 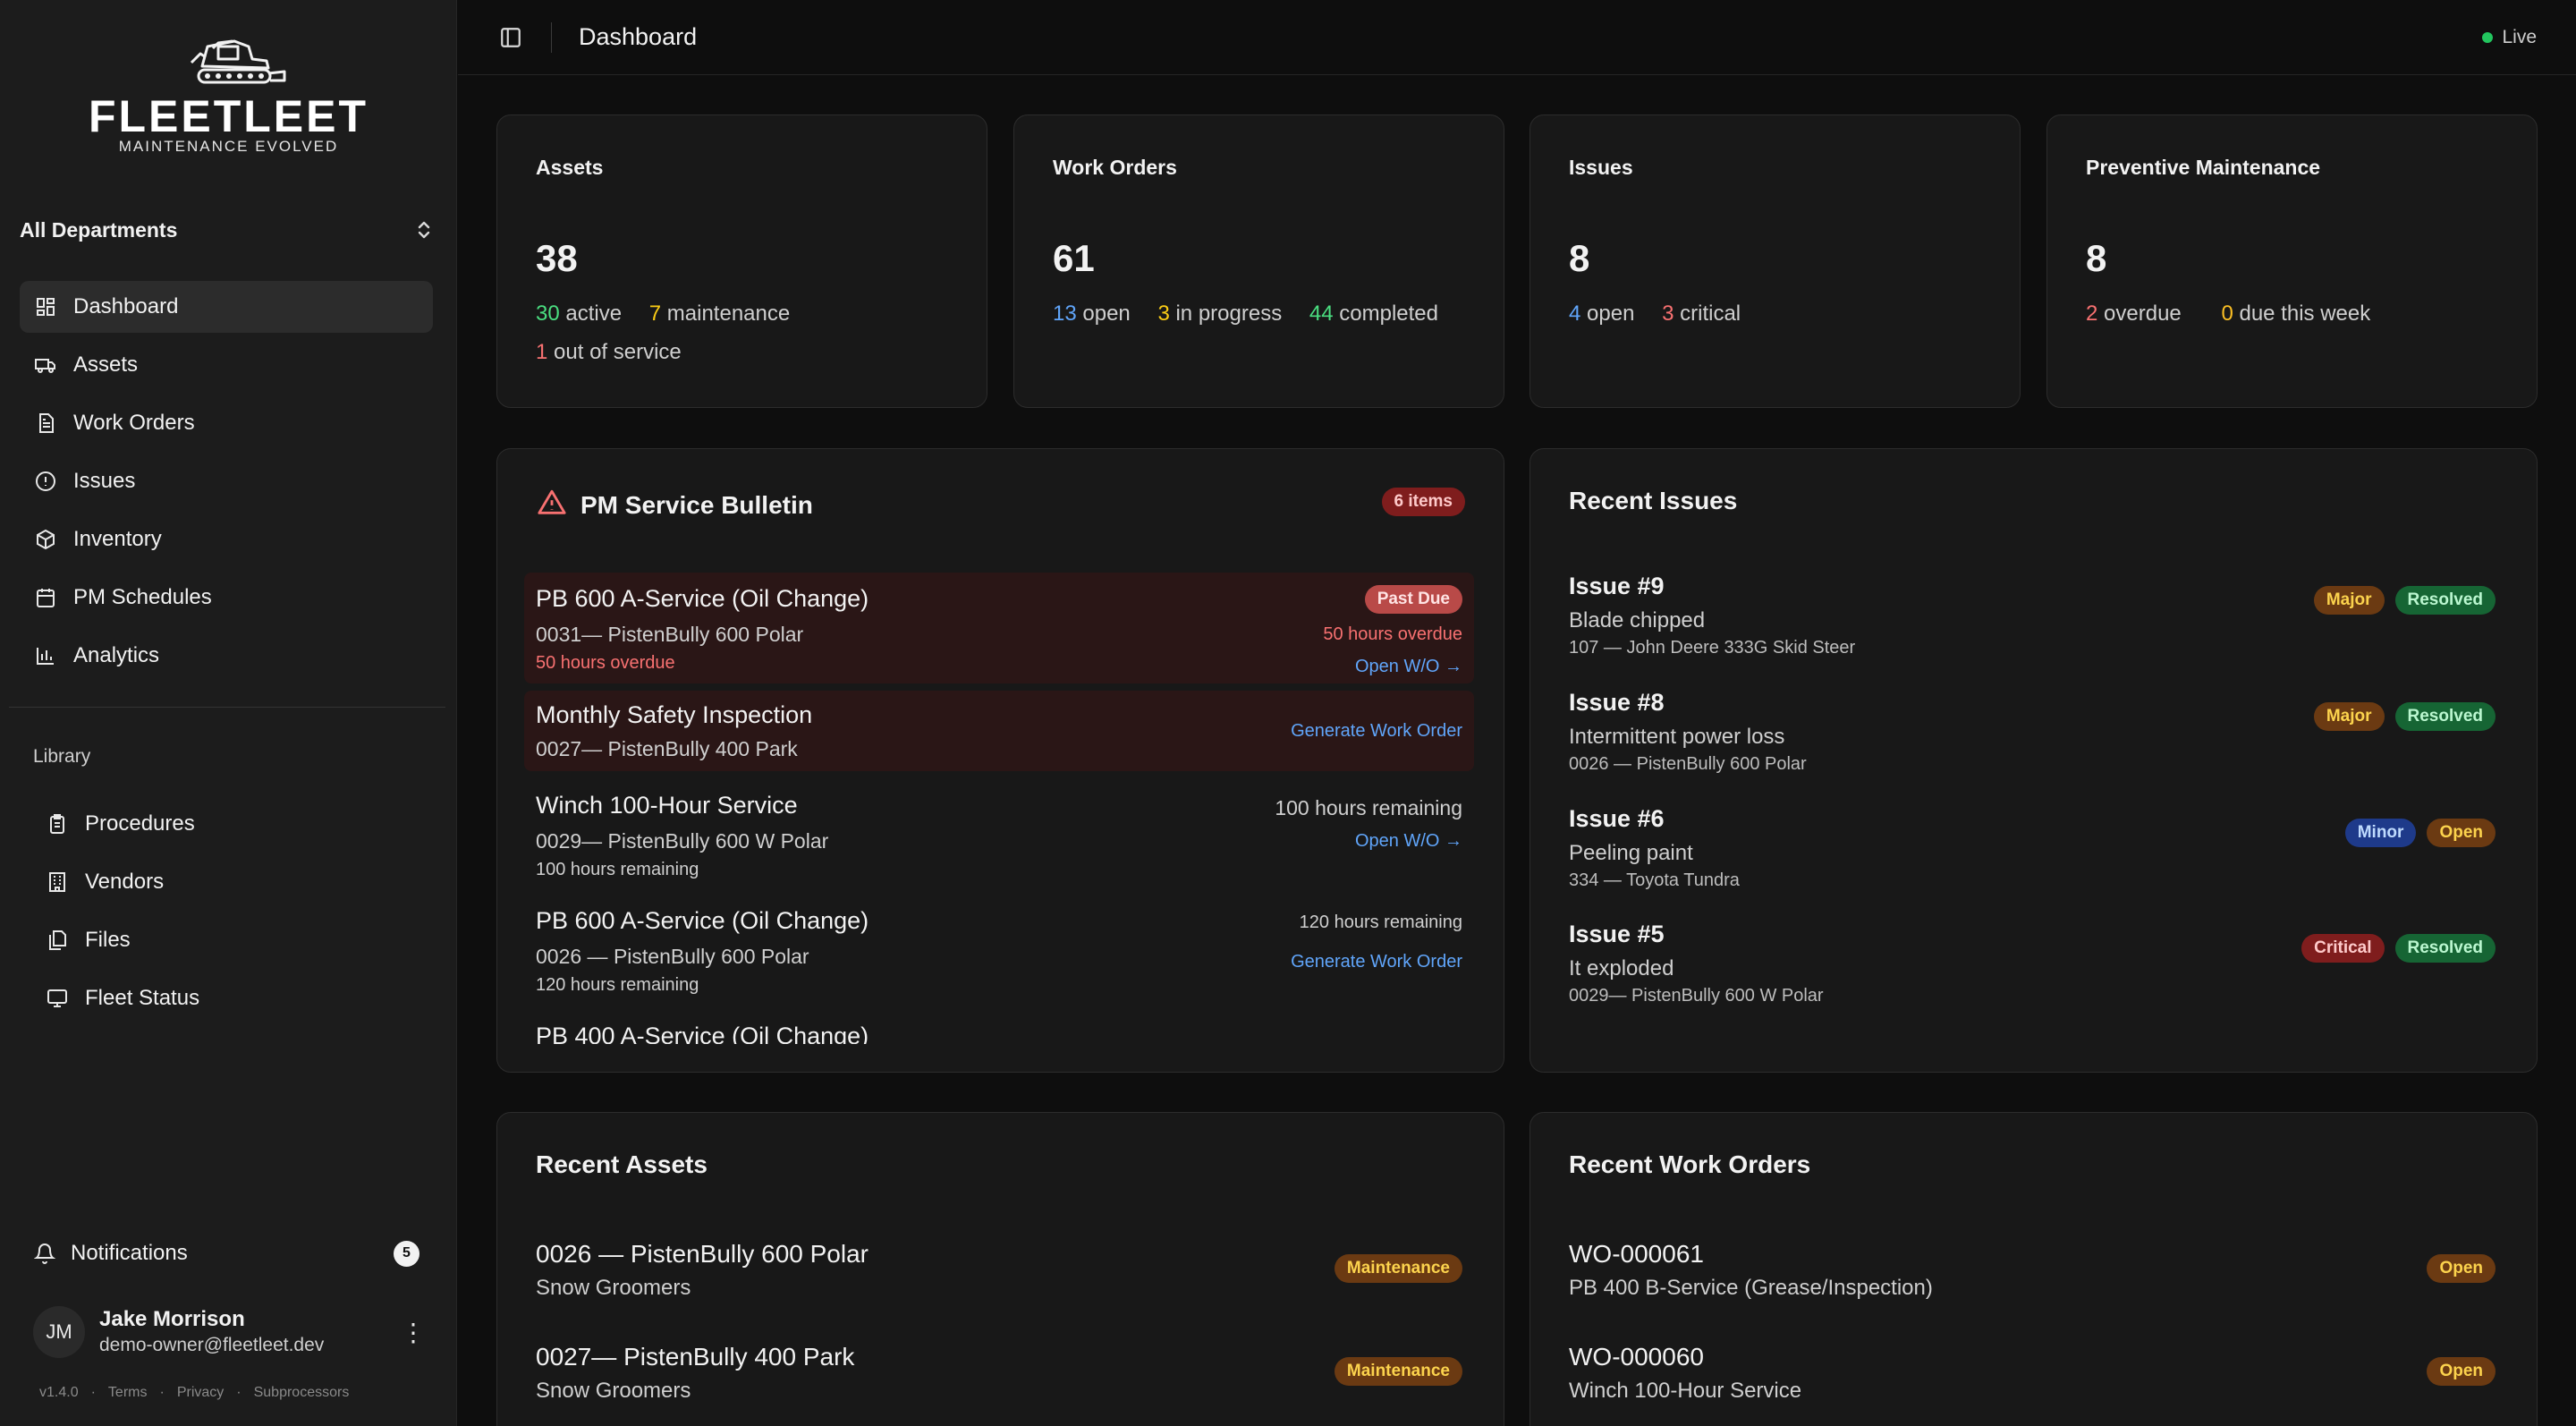 I want to click on bulletin-item: PB 400 A-Service (Oil Change), so click(x=999, y=1029).